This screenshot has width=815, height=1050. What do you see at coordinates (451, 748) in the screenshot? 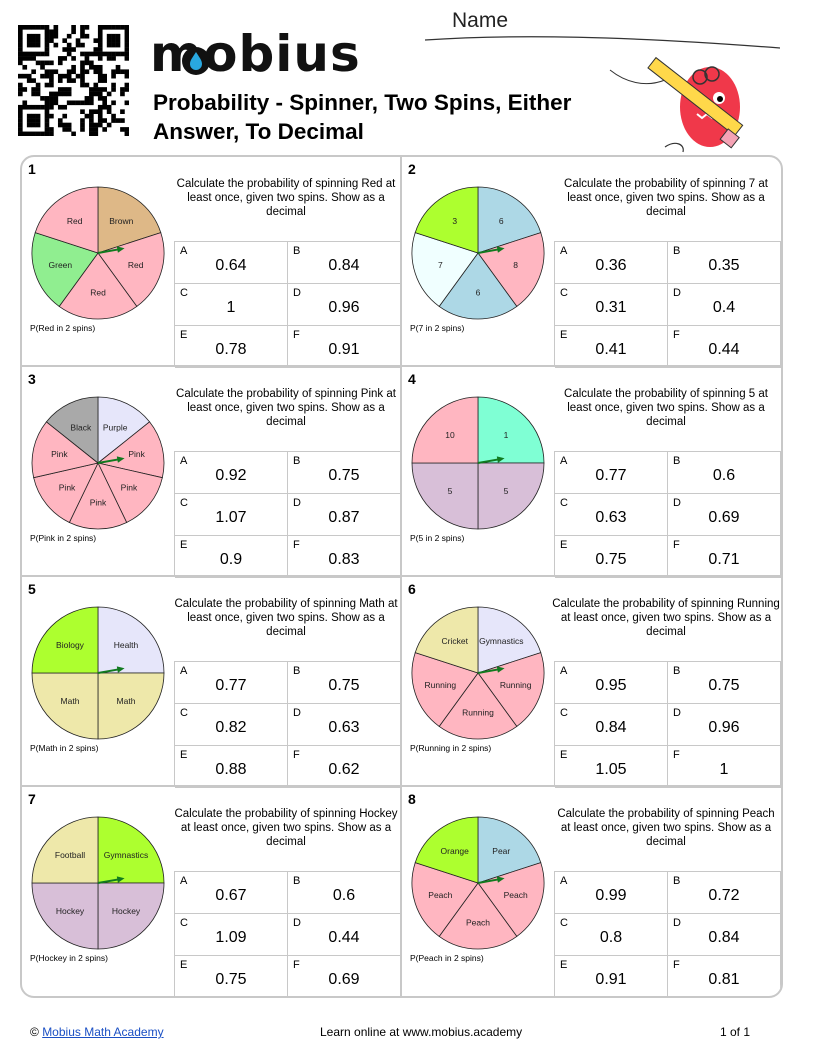
I see `probability-label: P(Running in 2 spins)` at bounding box center [451, 748].